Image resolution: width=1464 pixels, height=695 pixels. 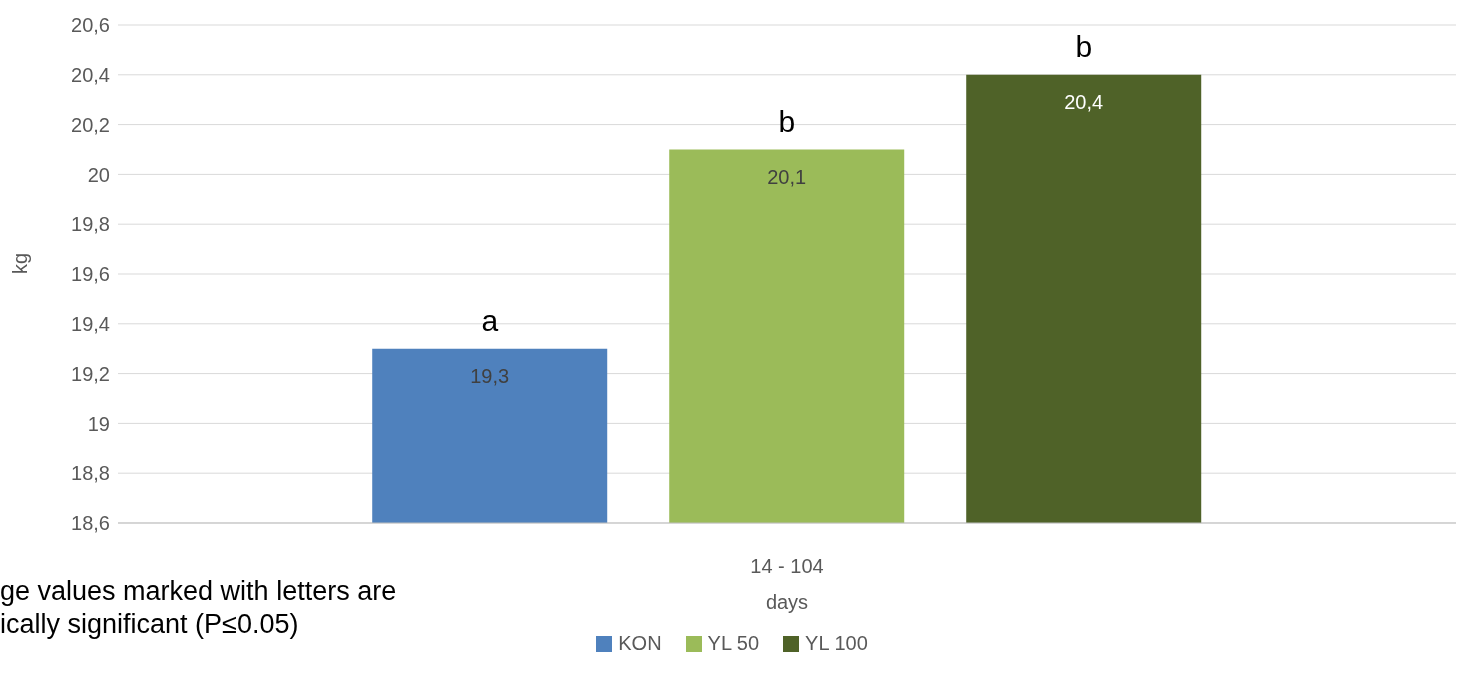 What do you see at coordinates (198, 591) in the screenshot?
I see `text: ge values marked with letters are` at bounding box center [198, 591].